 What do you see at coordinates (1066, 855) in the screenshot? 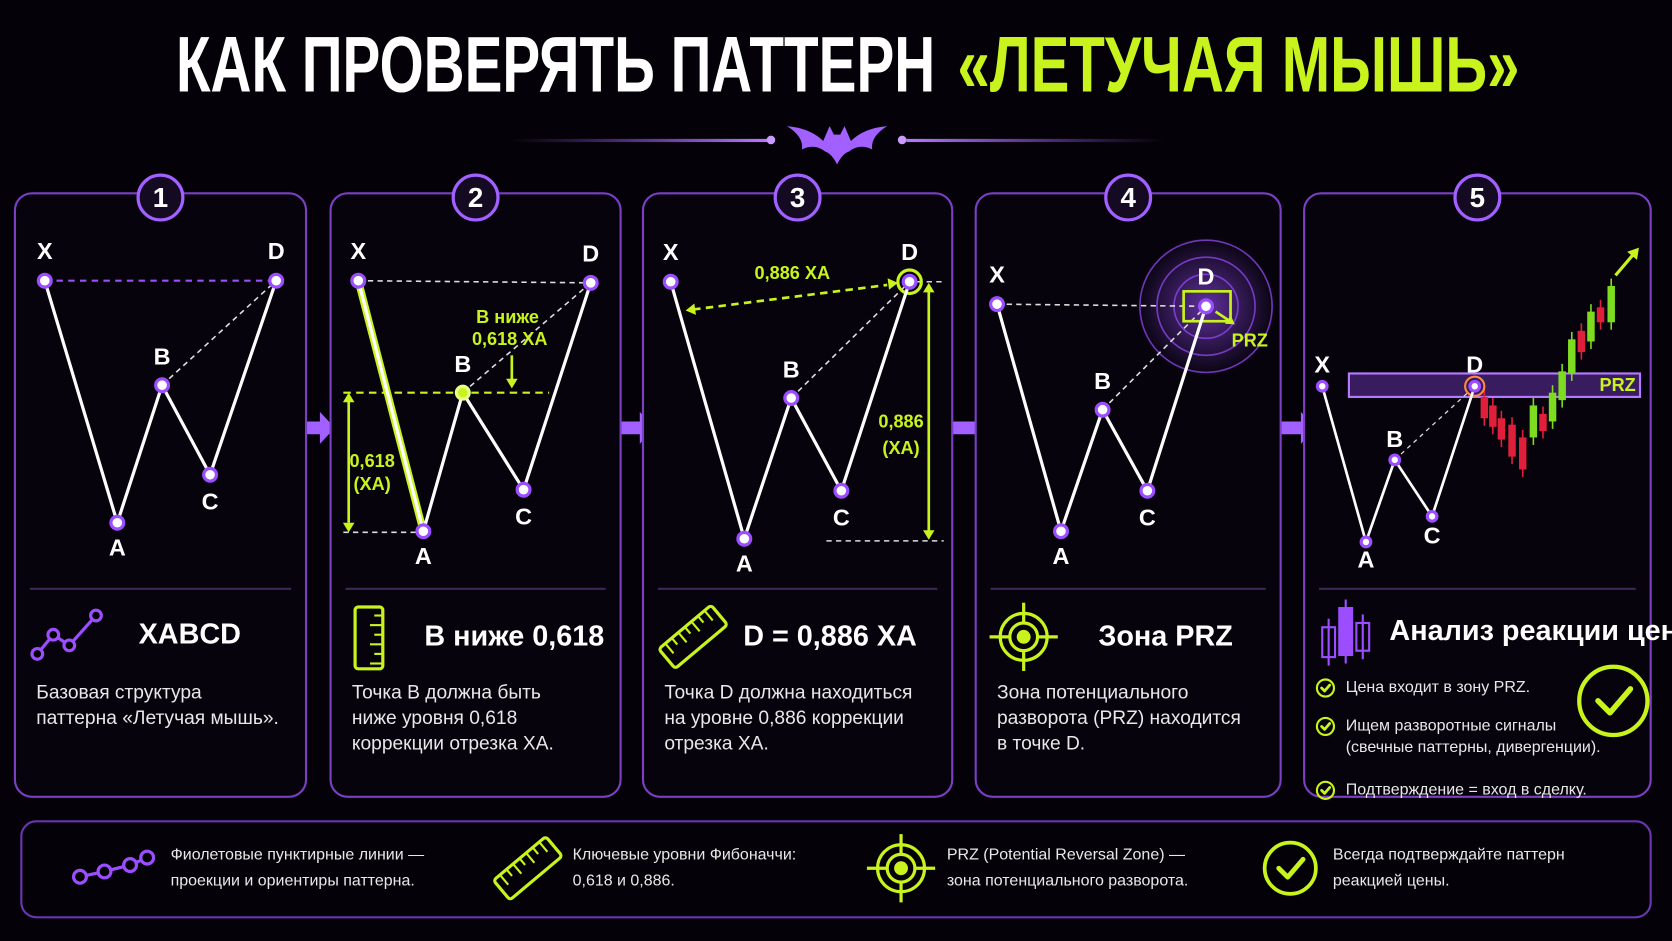
I see `legend-text: PRZ (Potential Reversal Zone) —` at bounding box center [1066, 855].